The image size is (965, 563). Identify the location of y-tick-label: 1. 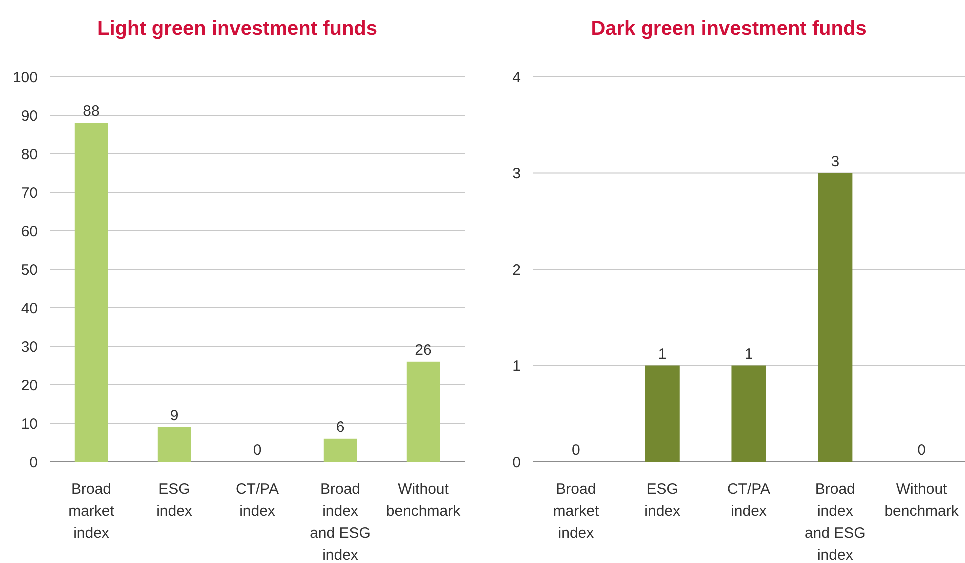
(516, 366).